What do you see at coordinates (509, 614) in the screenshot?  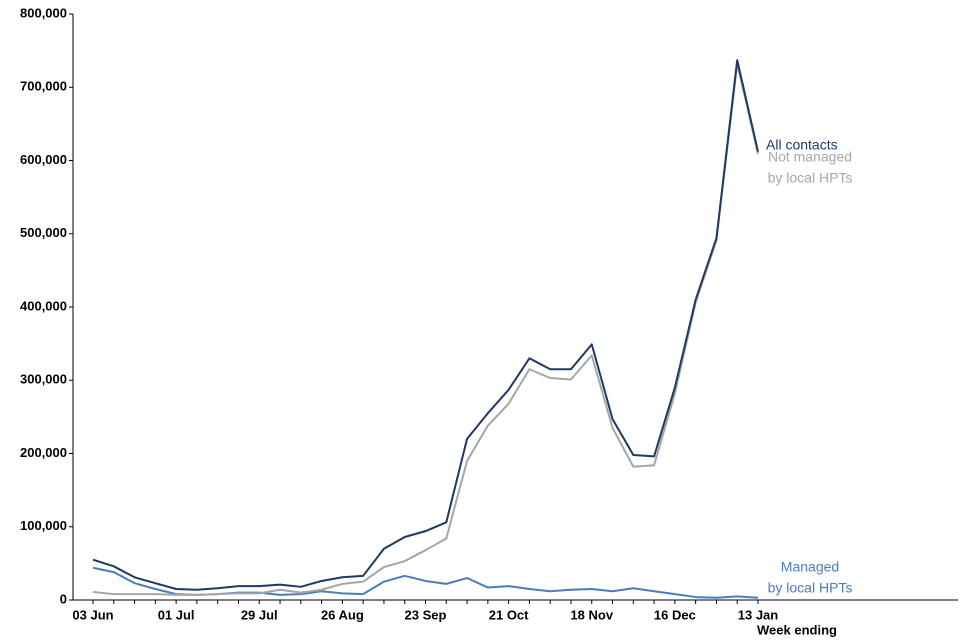 I see `x-tick-label: 21 Oct` at bounding box center [509, 614].